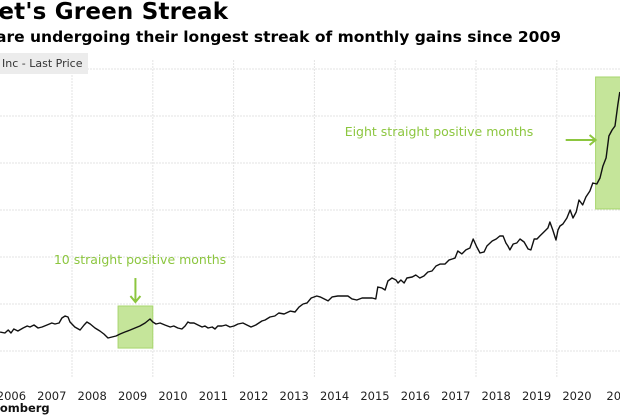  What do you see at coordinates (439, 131) in the screenshot?
I see `annotation-label: Eight straight positive months` at bounding box center [439, 131].